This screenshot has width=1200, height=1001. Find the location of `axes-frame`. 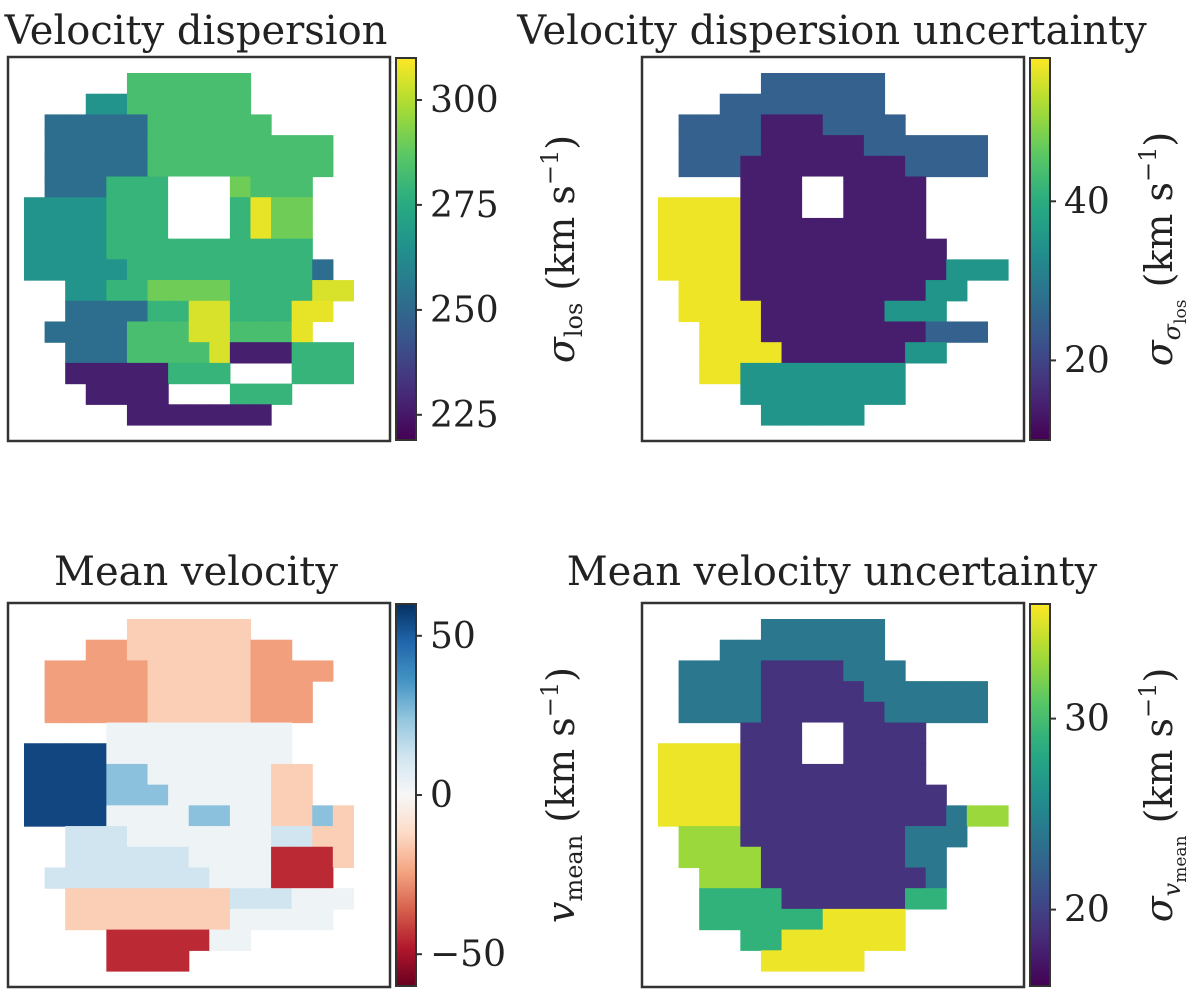

axes-frame is located at coordinates (833, 795).